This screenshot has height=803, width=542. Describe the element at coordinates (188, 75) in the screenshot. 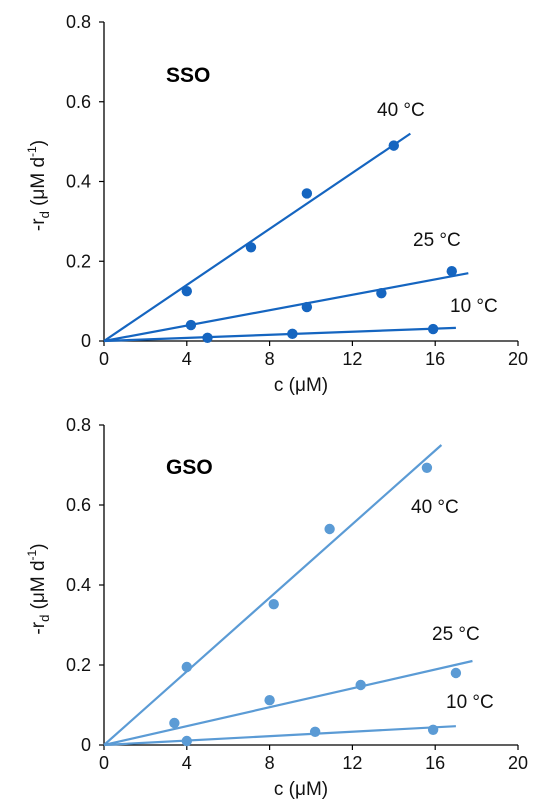

I see `panel-title: SSO` at that location.